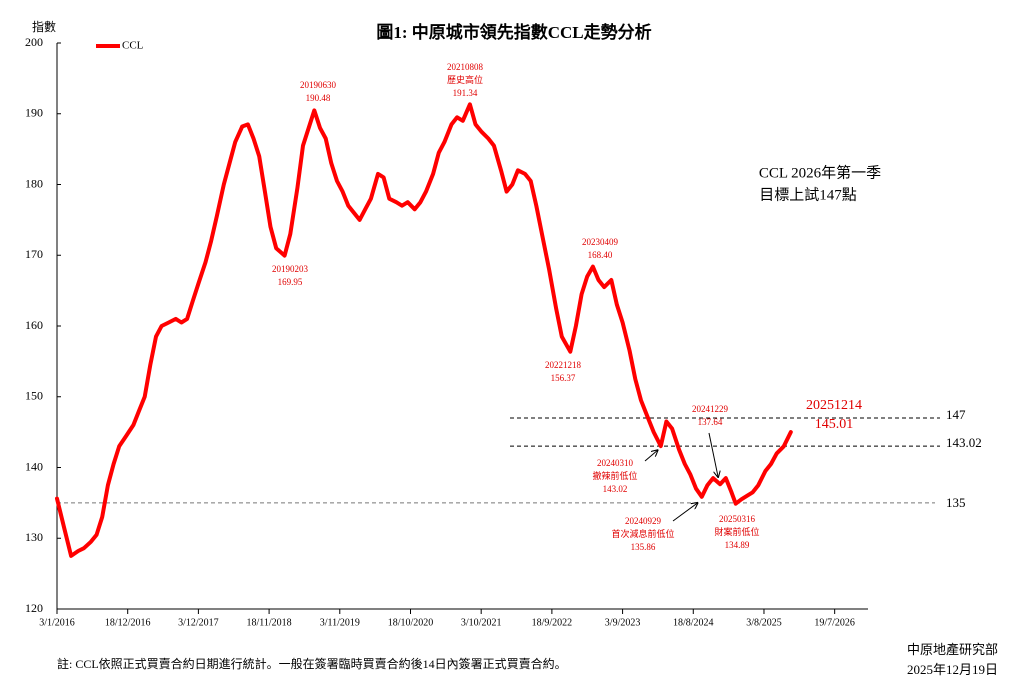 The image size is (1028, 688). What do you see at coordinates (481, 622) in the screenshot?
I see `x-tick-label: 3/10/2021` at bounding box center [481, 622].